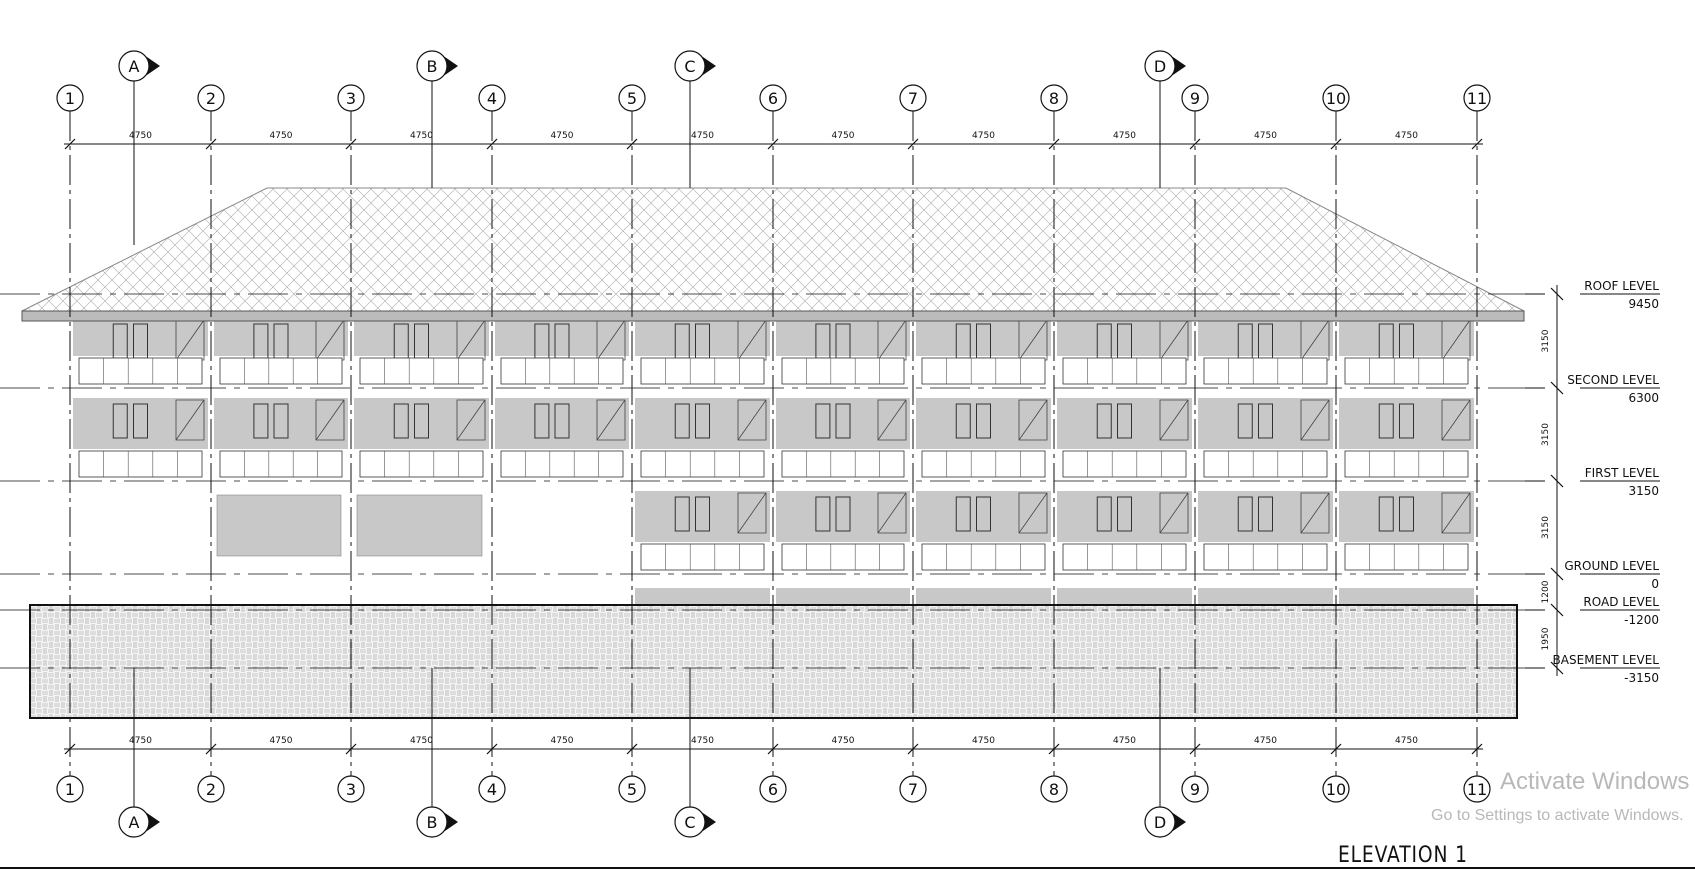 The height and width of the screenshot is (870, 1695). I want to click on grid-top-label: 4, so click(492, 98).